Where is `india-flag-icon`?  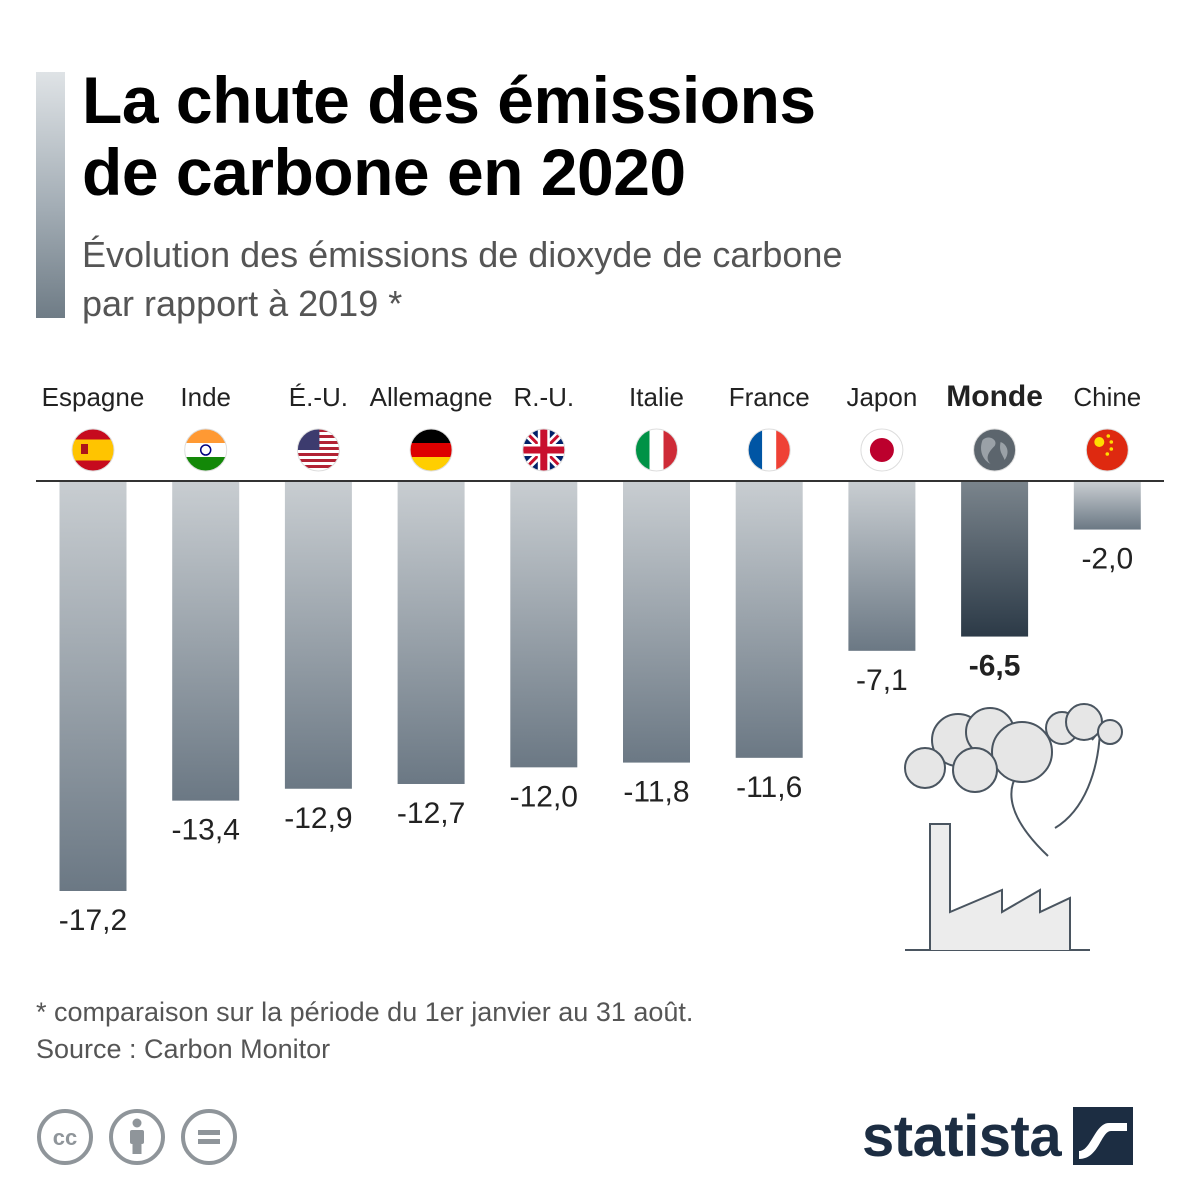 india-flag-icon is located at coordinates (206, 450).